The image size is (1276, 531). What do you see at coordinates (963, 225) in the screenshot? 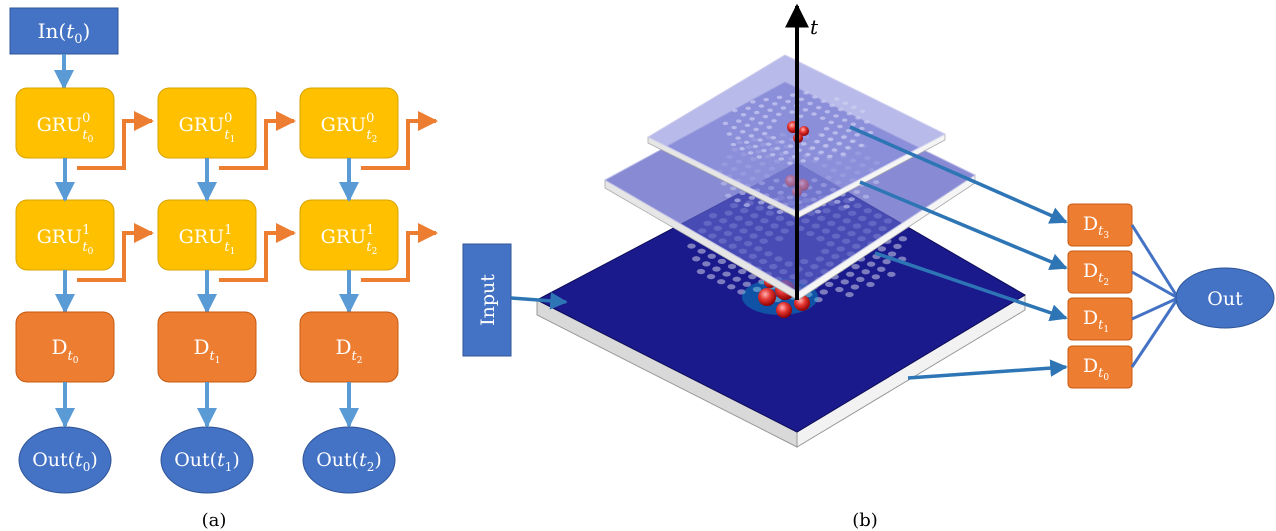
I see `layer-1-to-detector` at bounding box center [963, 225].